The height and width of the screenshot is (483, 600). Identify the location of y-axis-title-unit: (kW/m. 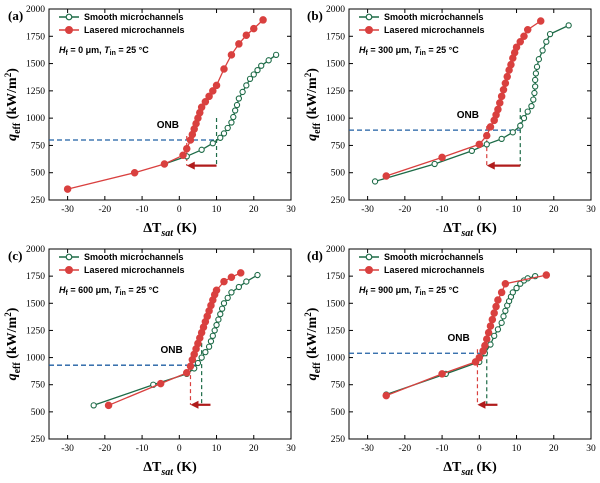
(312, 339).